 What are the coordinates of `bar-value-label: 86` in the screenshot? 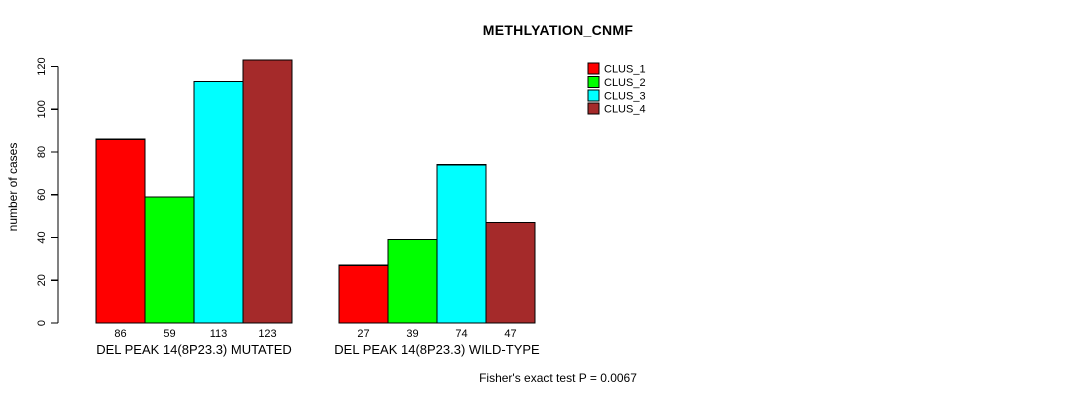 It's located at (120, 334).